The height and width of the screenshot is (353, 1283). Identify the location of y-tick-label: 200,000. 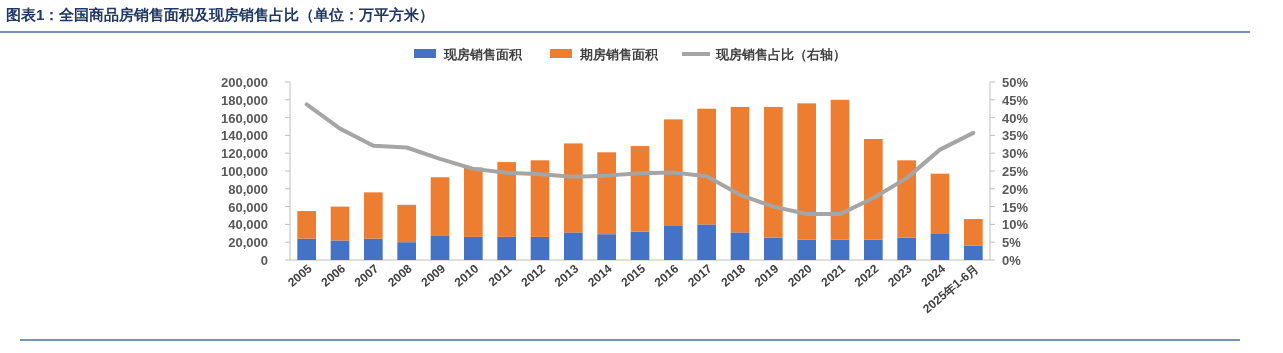
(244, 82).